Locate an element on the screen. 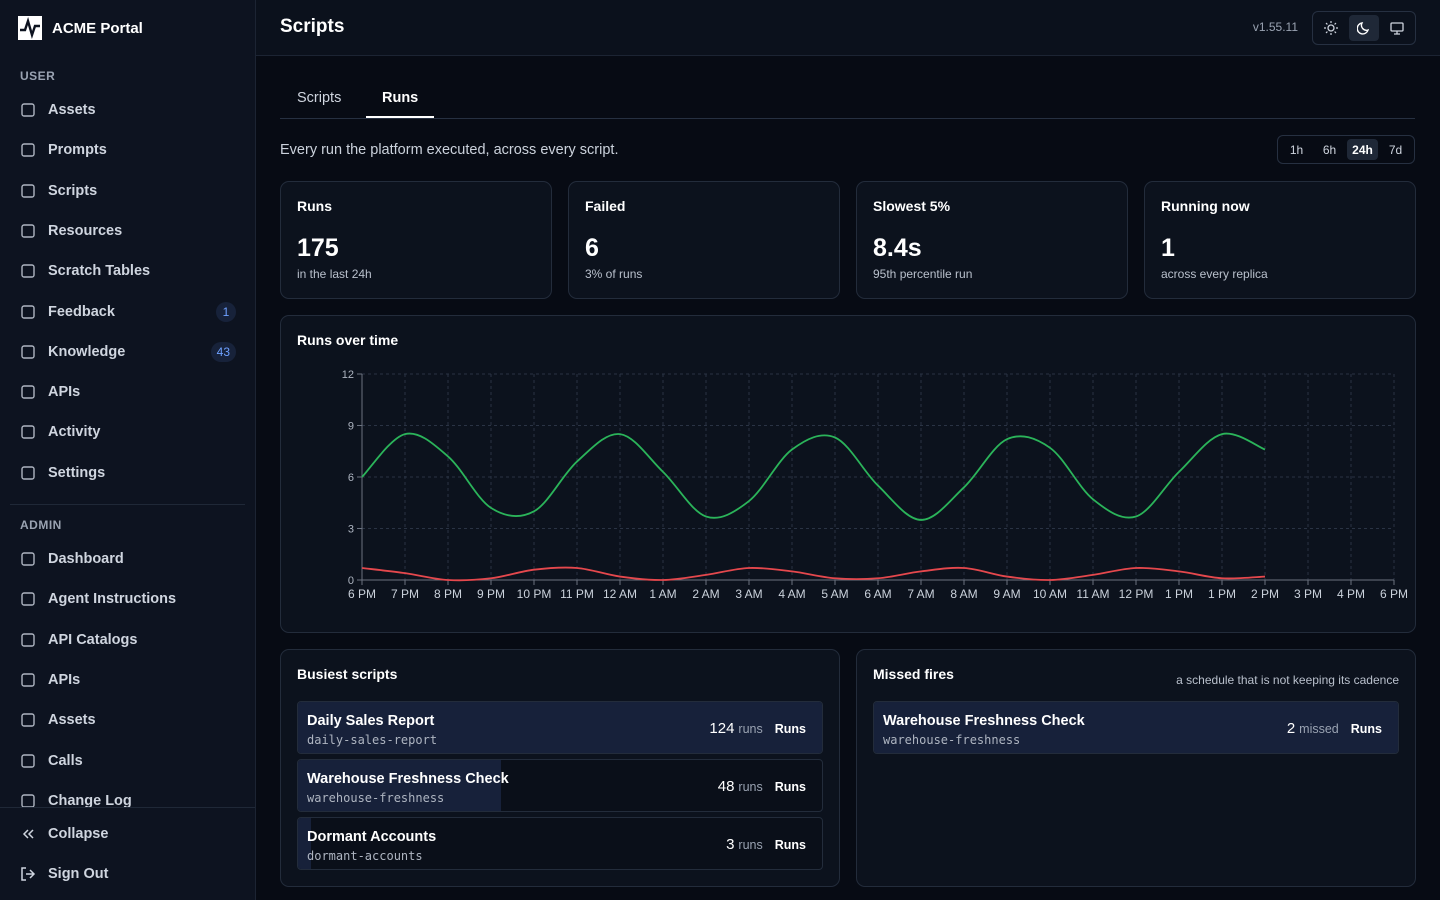 The image size is (1440, 900). script-slug: dormant-accounts is located at coordinates (365, 856).